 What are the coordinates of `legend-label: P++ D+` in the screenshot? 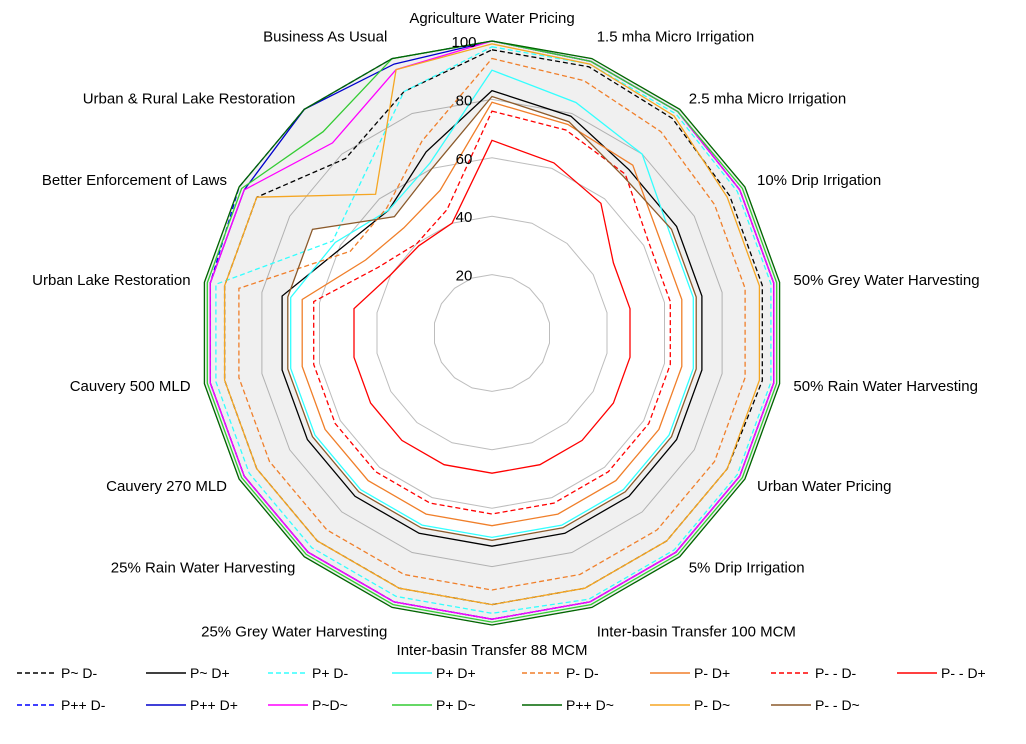 It's located at (214, 705).